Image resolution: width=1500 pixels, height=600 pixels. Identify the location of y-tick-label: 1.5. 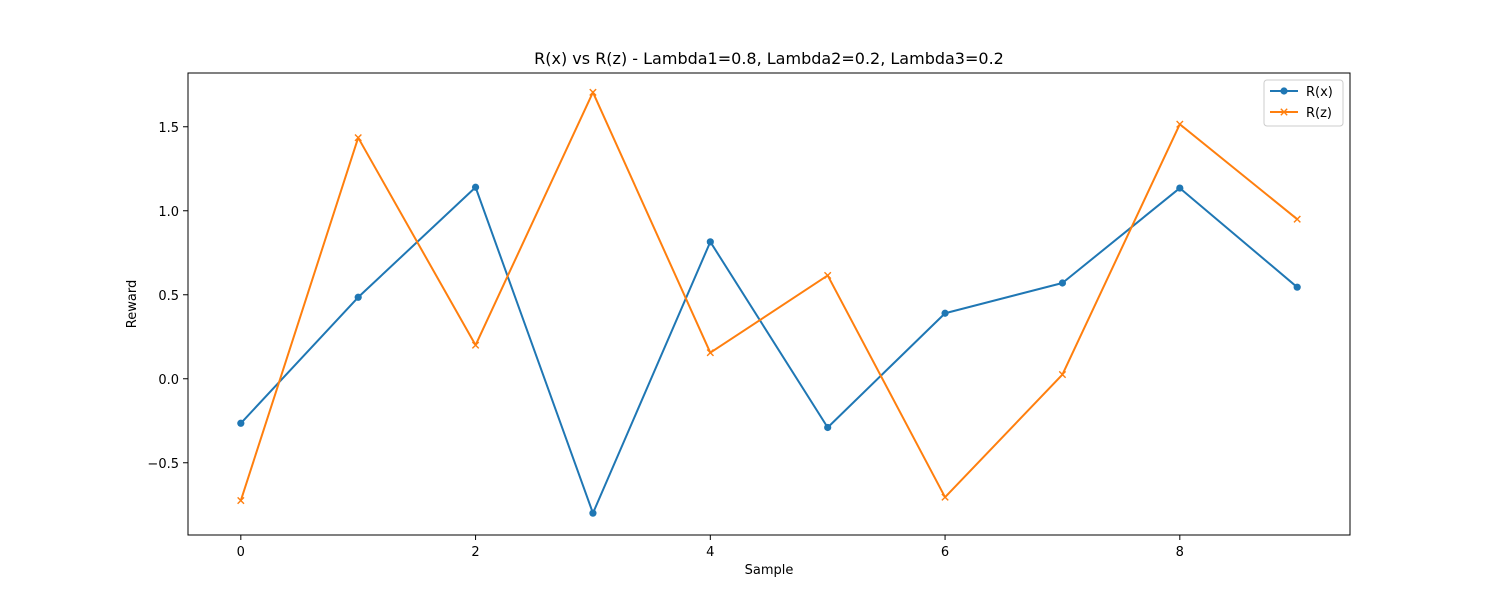
(168, 128).